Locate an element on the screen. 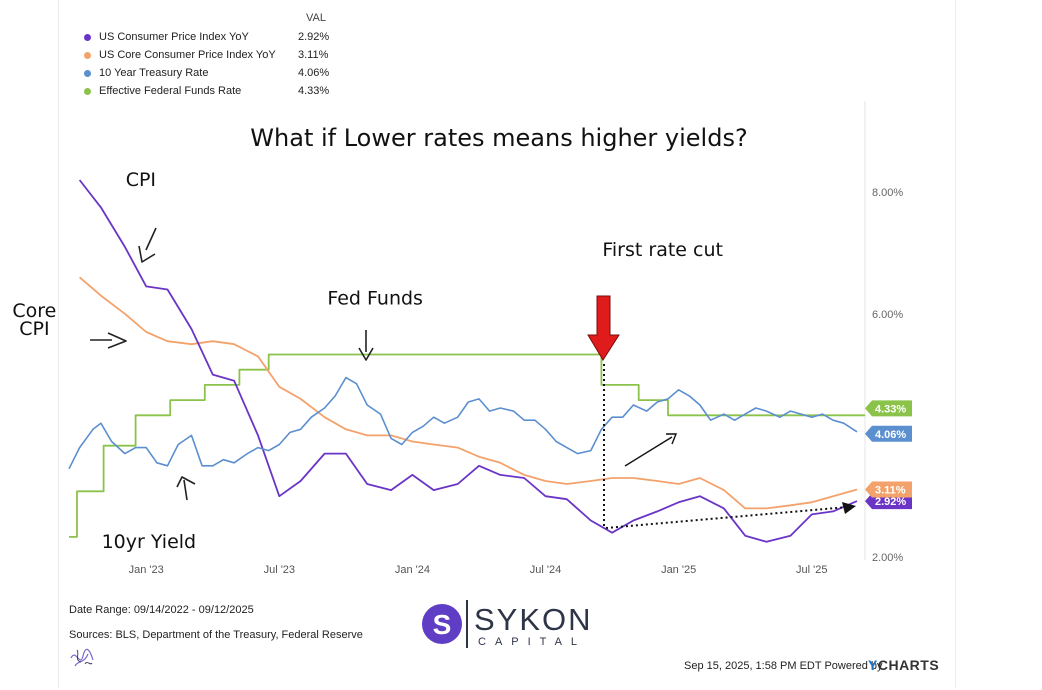 This screenshot has height=690, width=1042. badge-label-core-cpi: 3.11% is located at coordinates (890, 491).